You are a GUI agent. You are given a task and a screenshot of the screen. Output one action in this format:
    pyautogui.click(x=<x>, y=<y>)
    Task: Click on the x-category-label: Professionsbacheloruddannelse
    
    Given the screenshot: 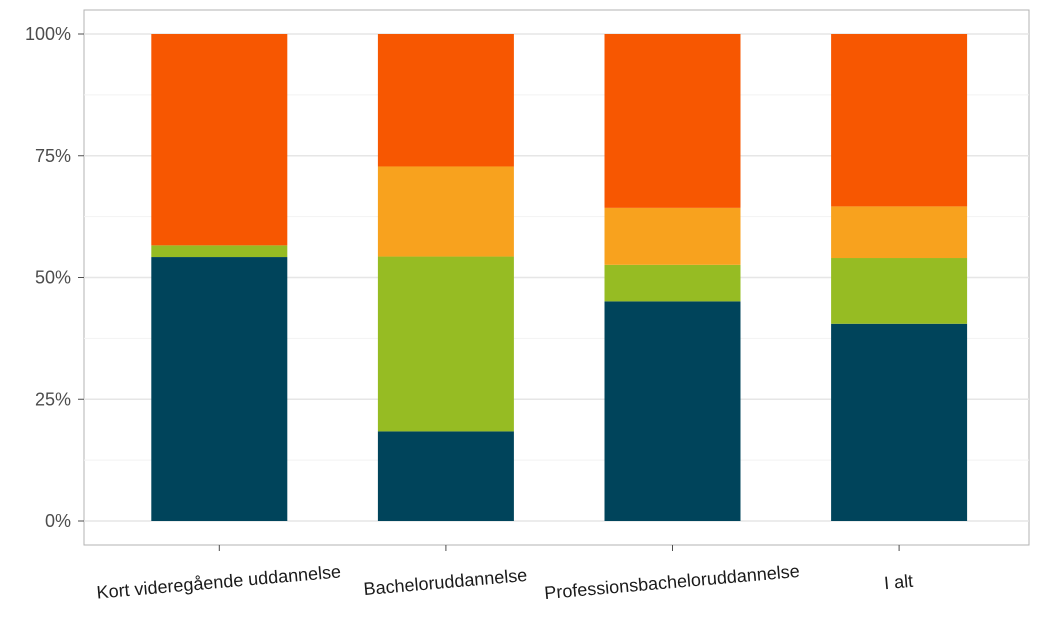 What is the action you would take?
    pyautogui.click(x=671, y=582)
    